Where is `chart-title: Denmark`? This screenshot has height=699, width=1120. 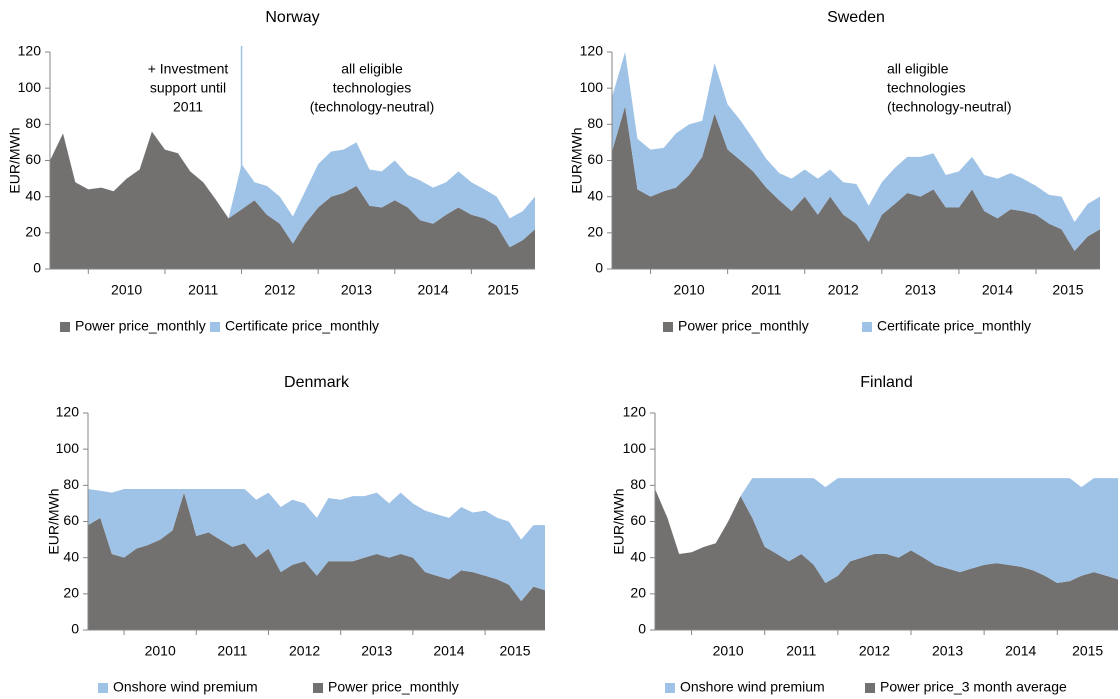 chart-title: Denmark is located at coordinates (317, 382).